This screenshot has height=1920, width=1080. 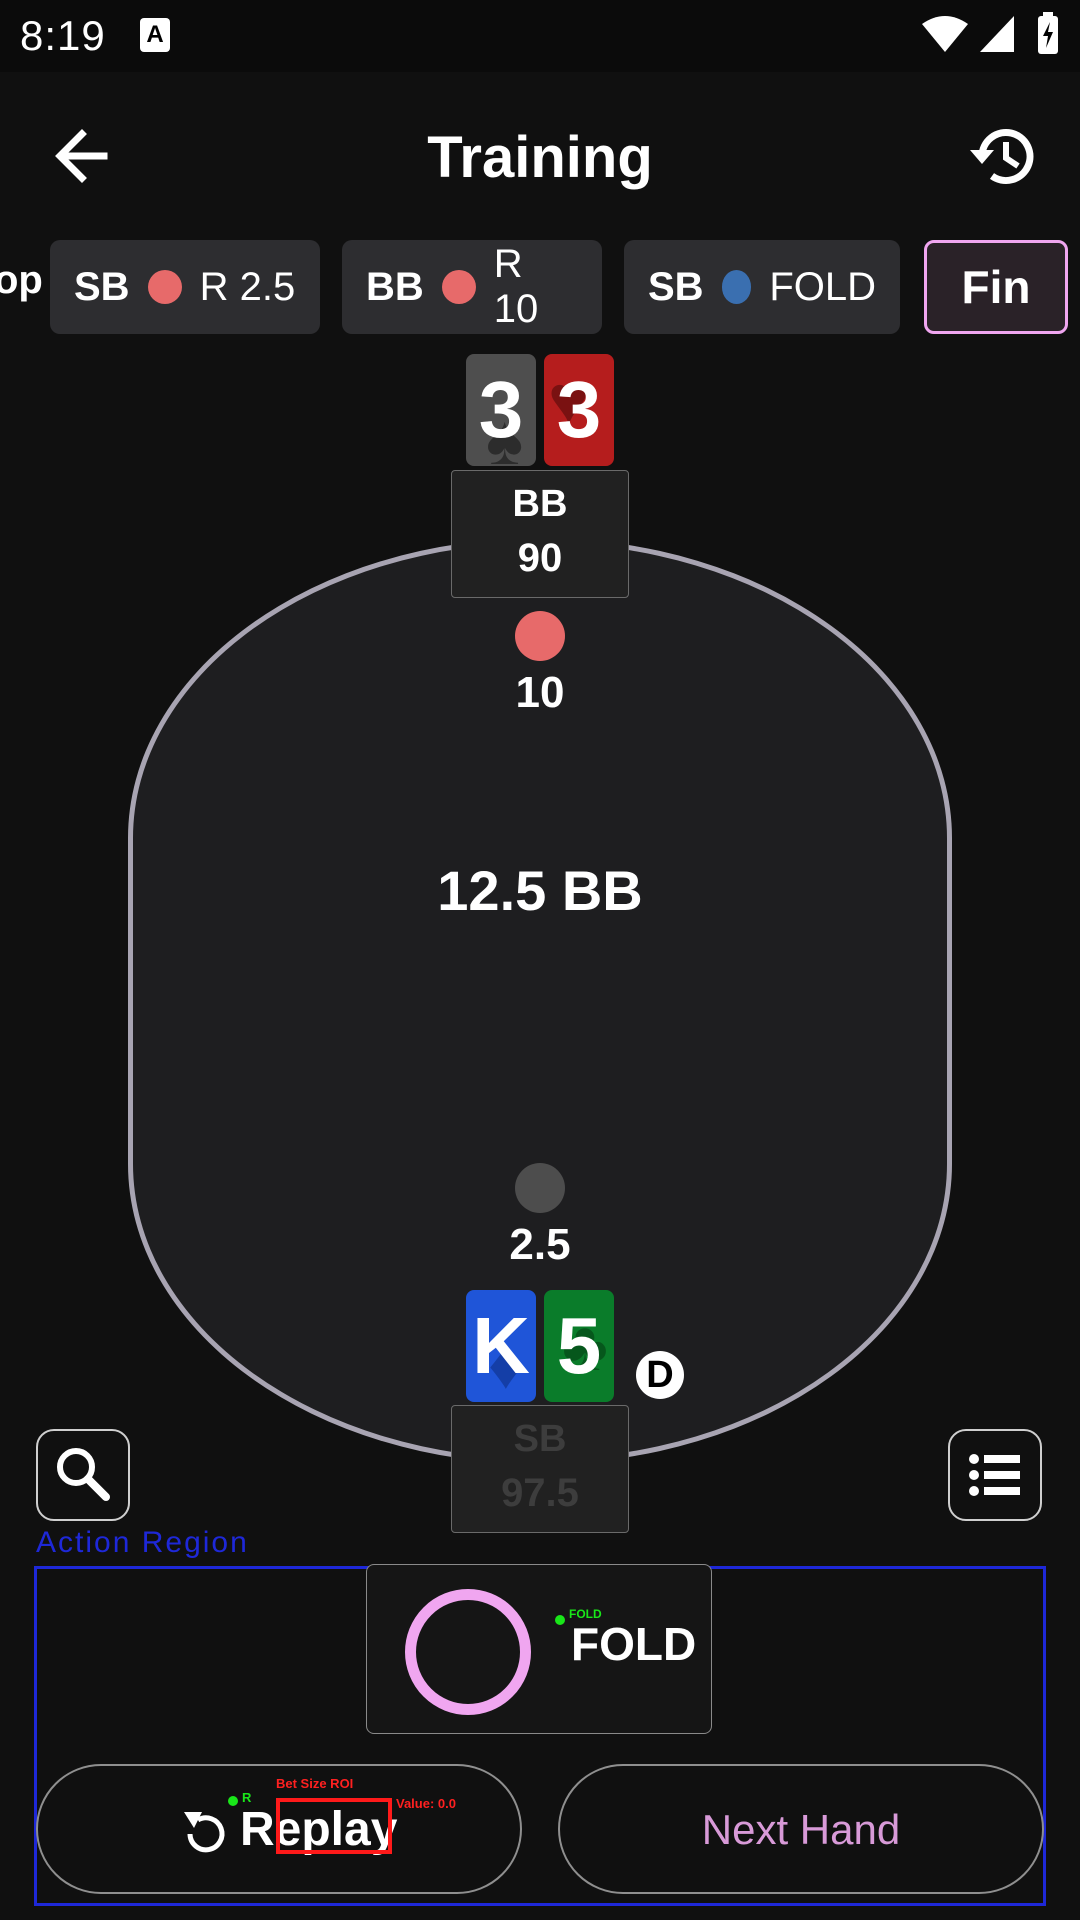 I want to click on bet-amount: 10, so click(x=540, y=692).